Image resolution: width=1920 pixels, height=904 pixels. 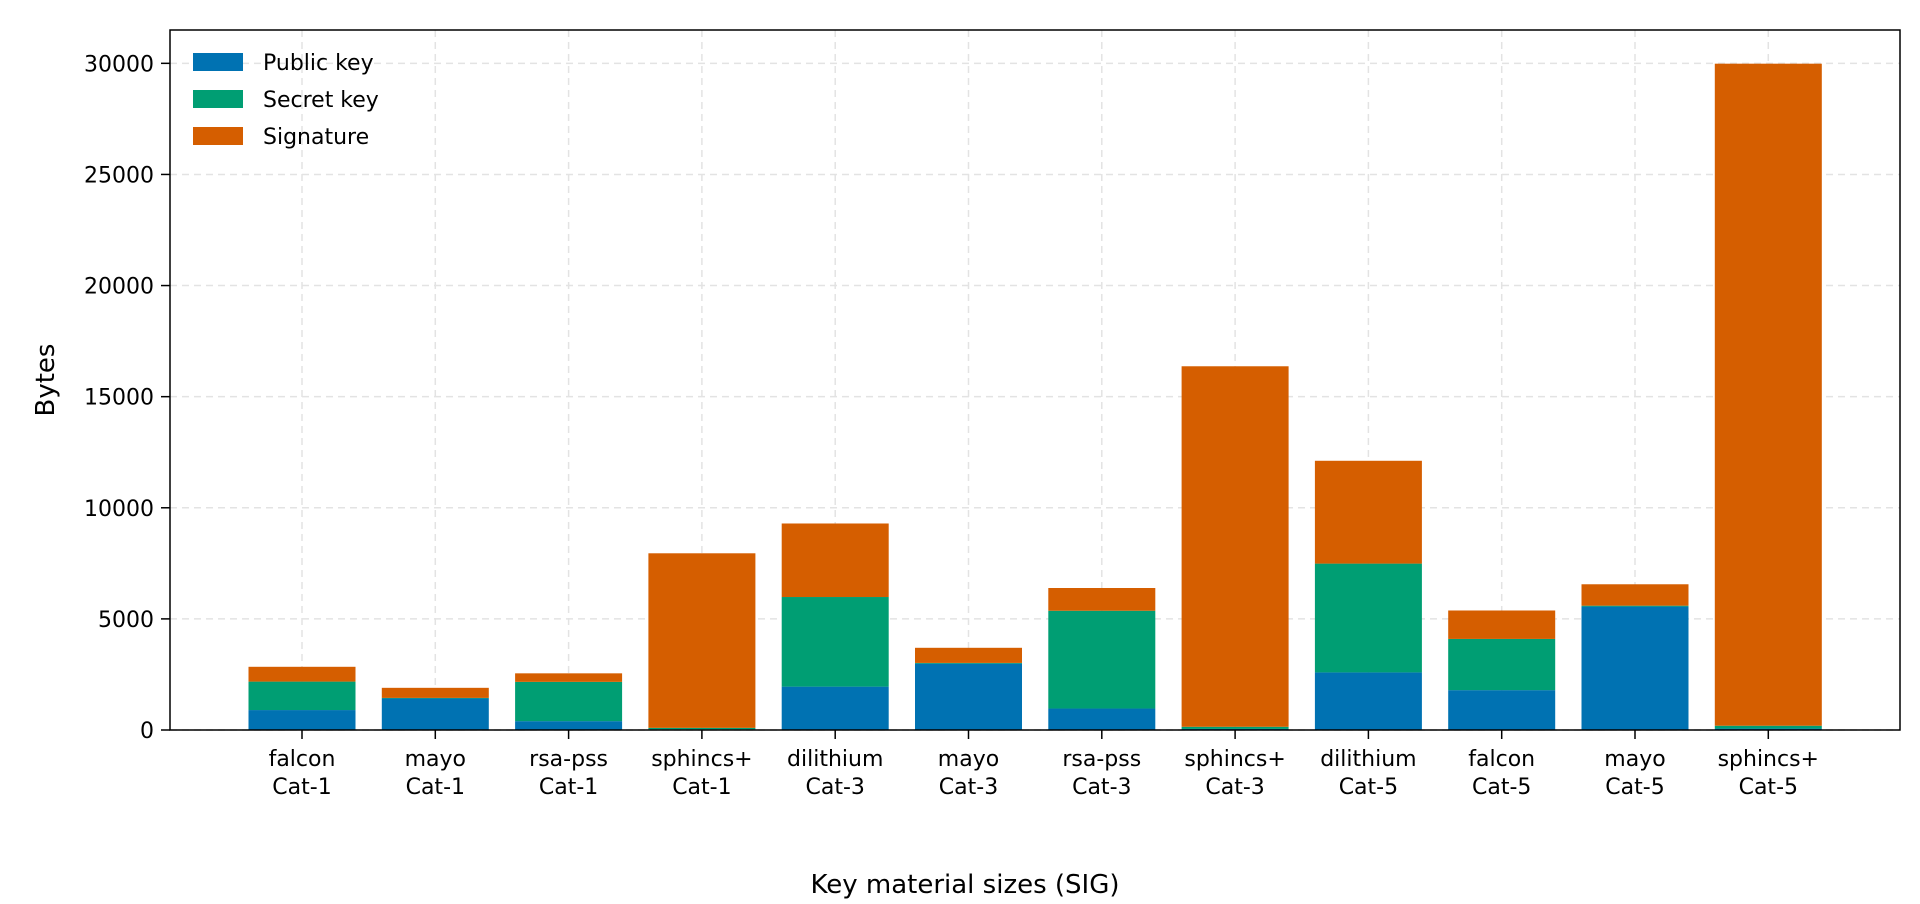 What do you see at coordinates (119, 64) in the screenshot?
I see `y-tick-label: 30000` at bounding box center [119, 64].